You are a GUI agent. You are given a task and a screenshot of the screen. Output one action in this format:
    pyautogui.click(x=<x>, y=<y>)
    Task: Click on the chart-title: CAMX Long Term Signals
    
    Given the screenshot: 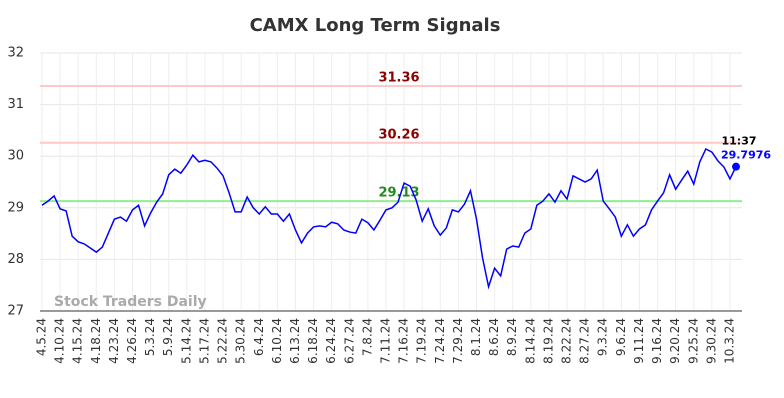 What is the action you would take?
    pyautogui.click(x=375, y=25)
    